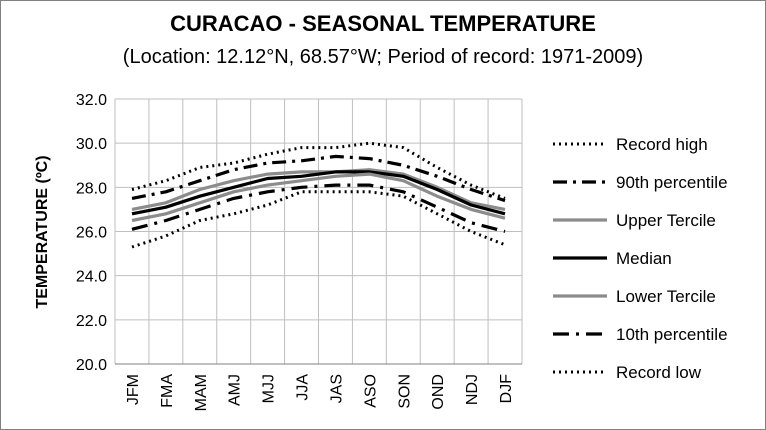 The width and height of the screenshot is (766, 430). Describe the element at coordinates (672, 182) in the screenshot. I see `legend-label: 90th percentile` at that location.